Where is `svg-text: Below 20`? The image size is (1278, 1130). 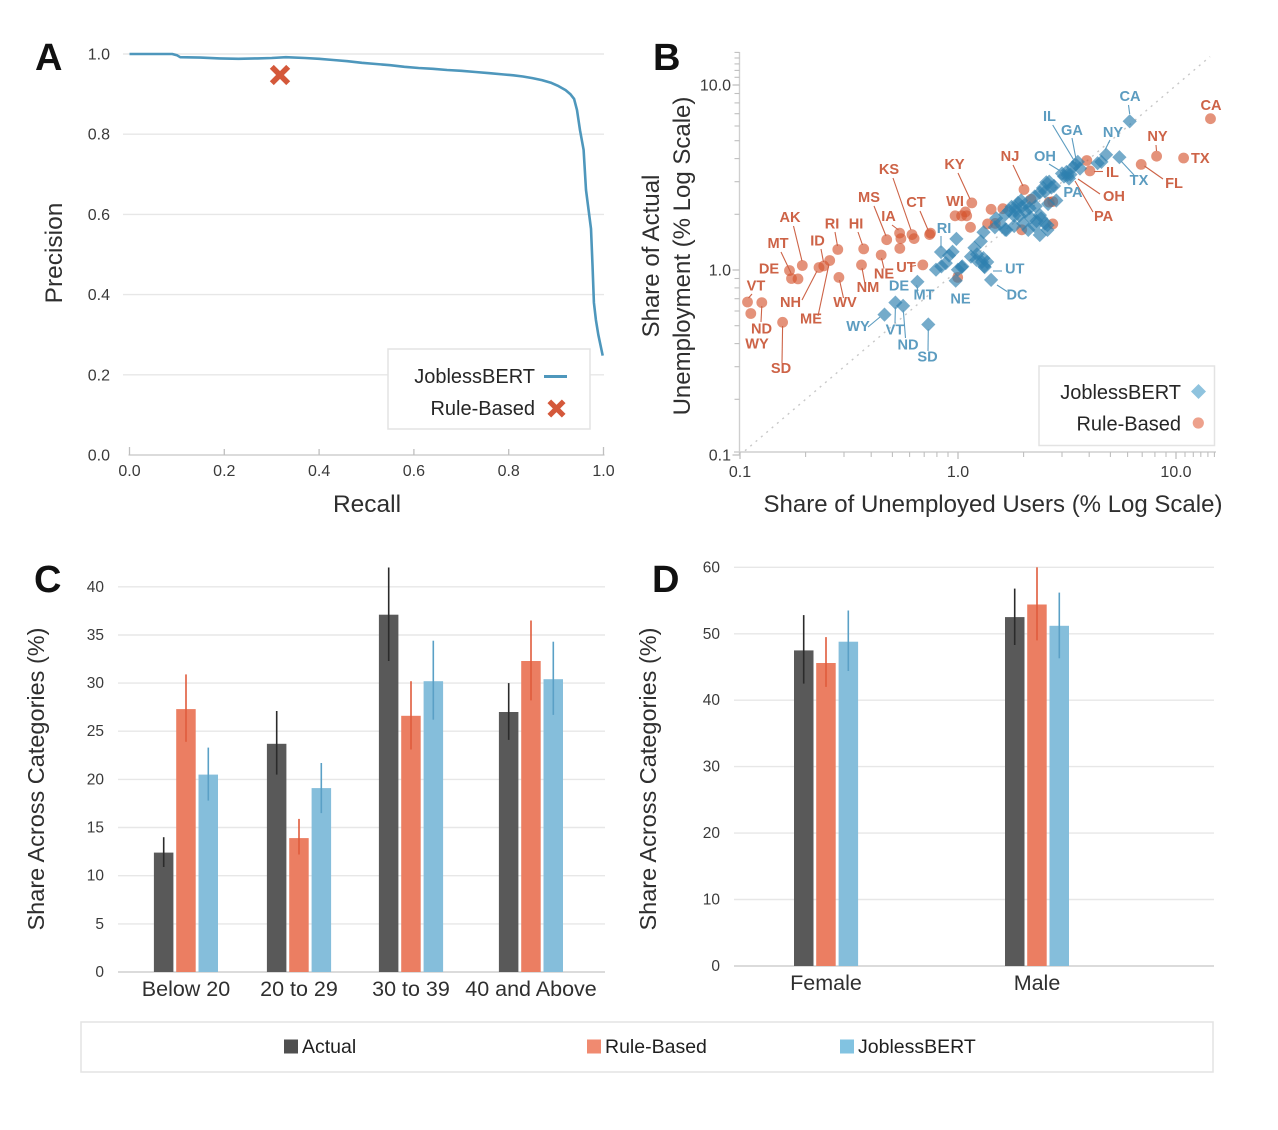
svg-text: Below 20 is located at coordinates (186, 989).